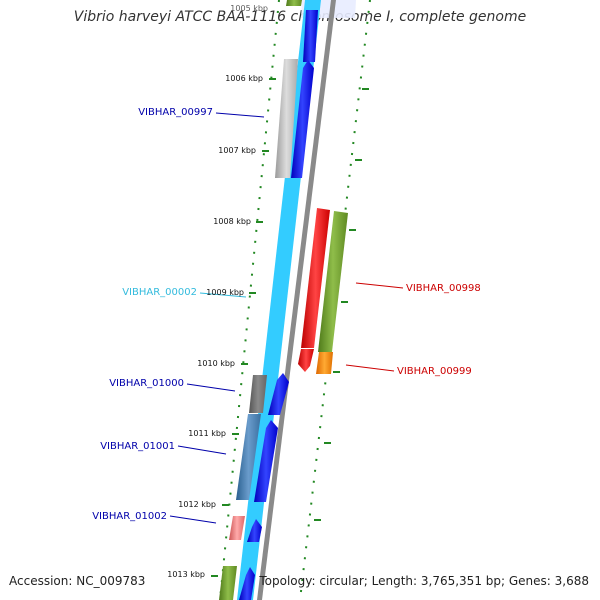  I want to click on kbp-label: 1013 kbp, so click(186, 574).